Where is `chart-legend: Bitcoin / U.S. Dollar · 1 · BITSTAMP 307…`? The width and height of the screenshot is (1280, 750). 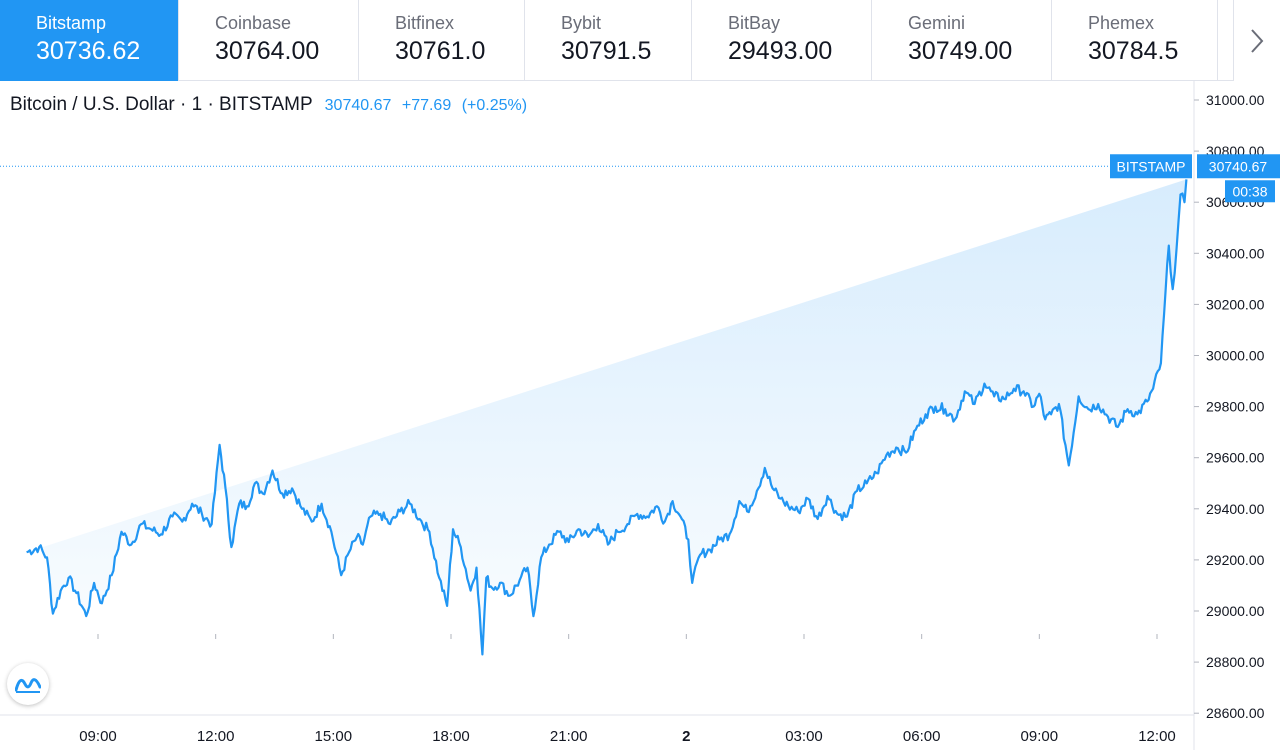
chart-legend: Bitcoin / U.S. Dollar · 1 · BITSTAMP 307… is located at coordinates (271, 105).